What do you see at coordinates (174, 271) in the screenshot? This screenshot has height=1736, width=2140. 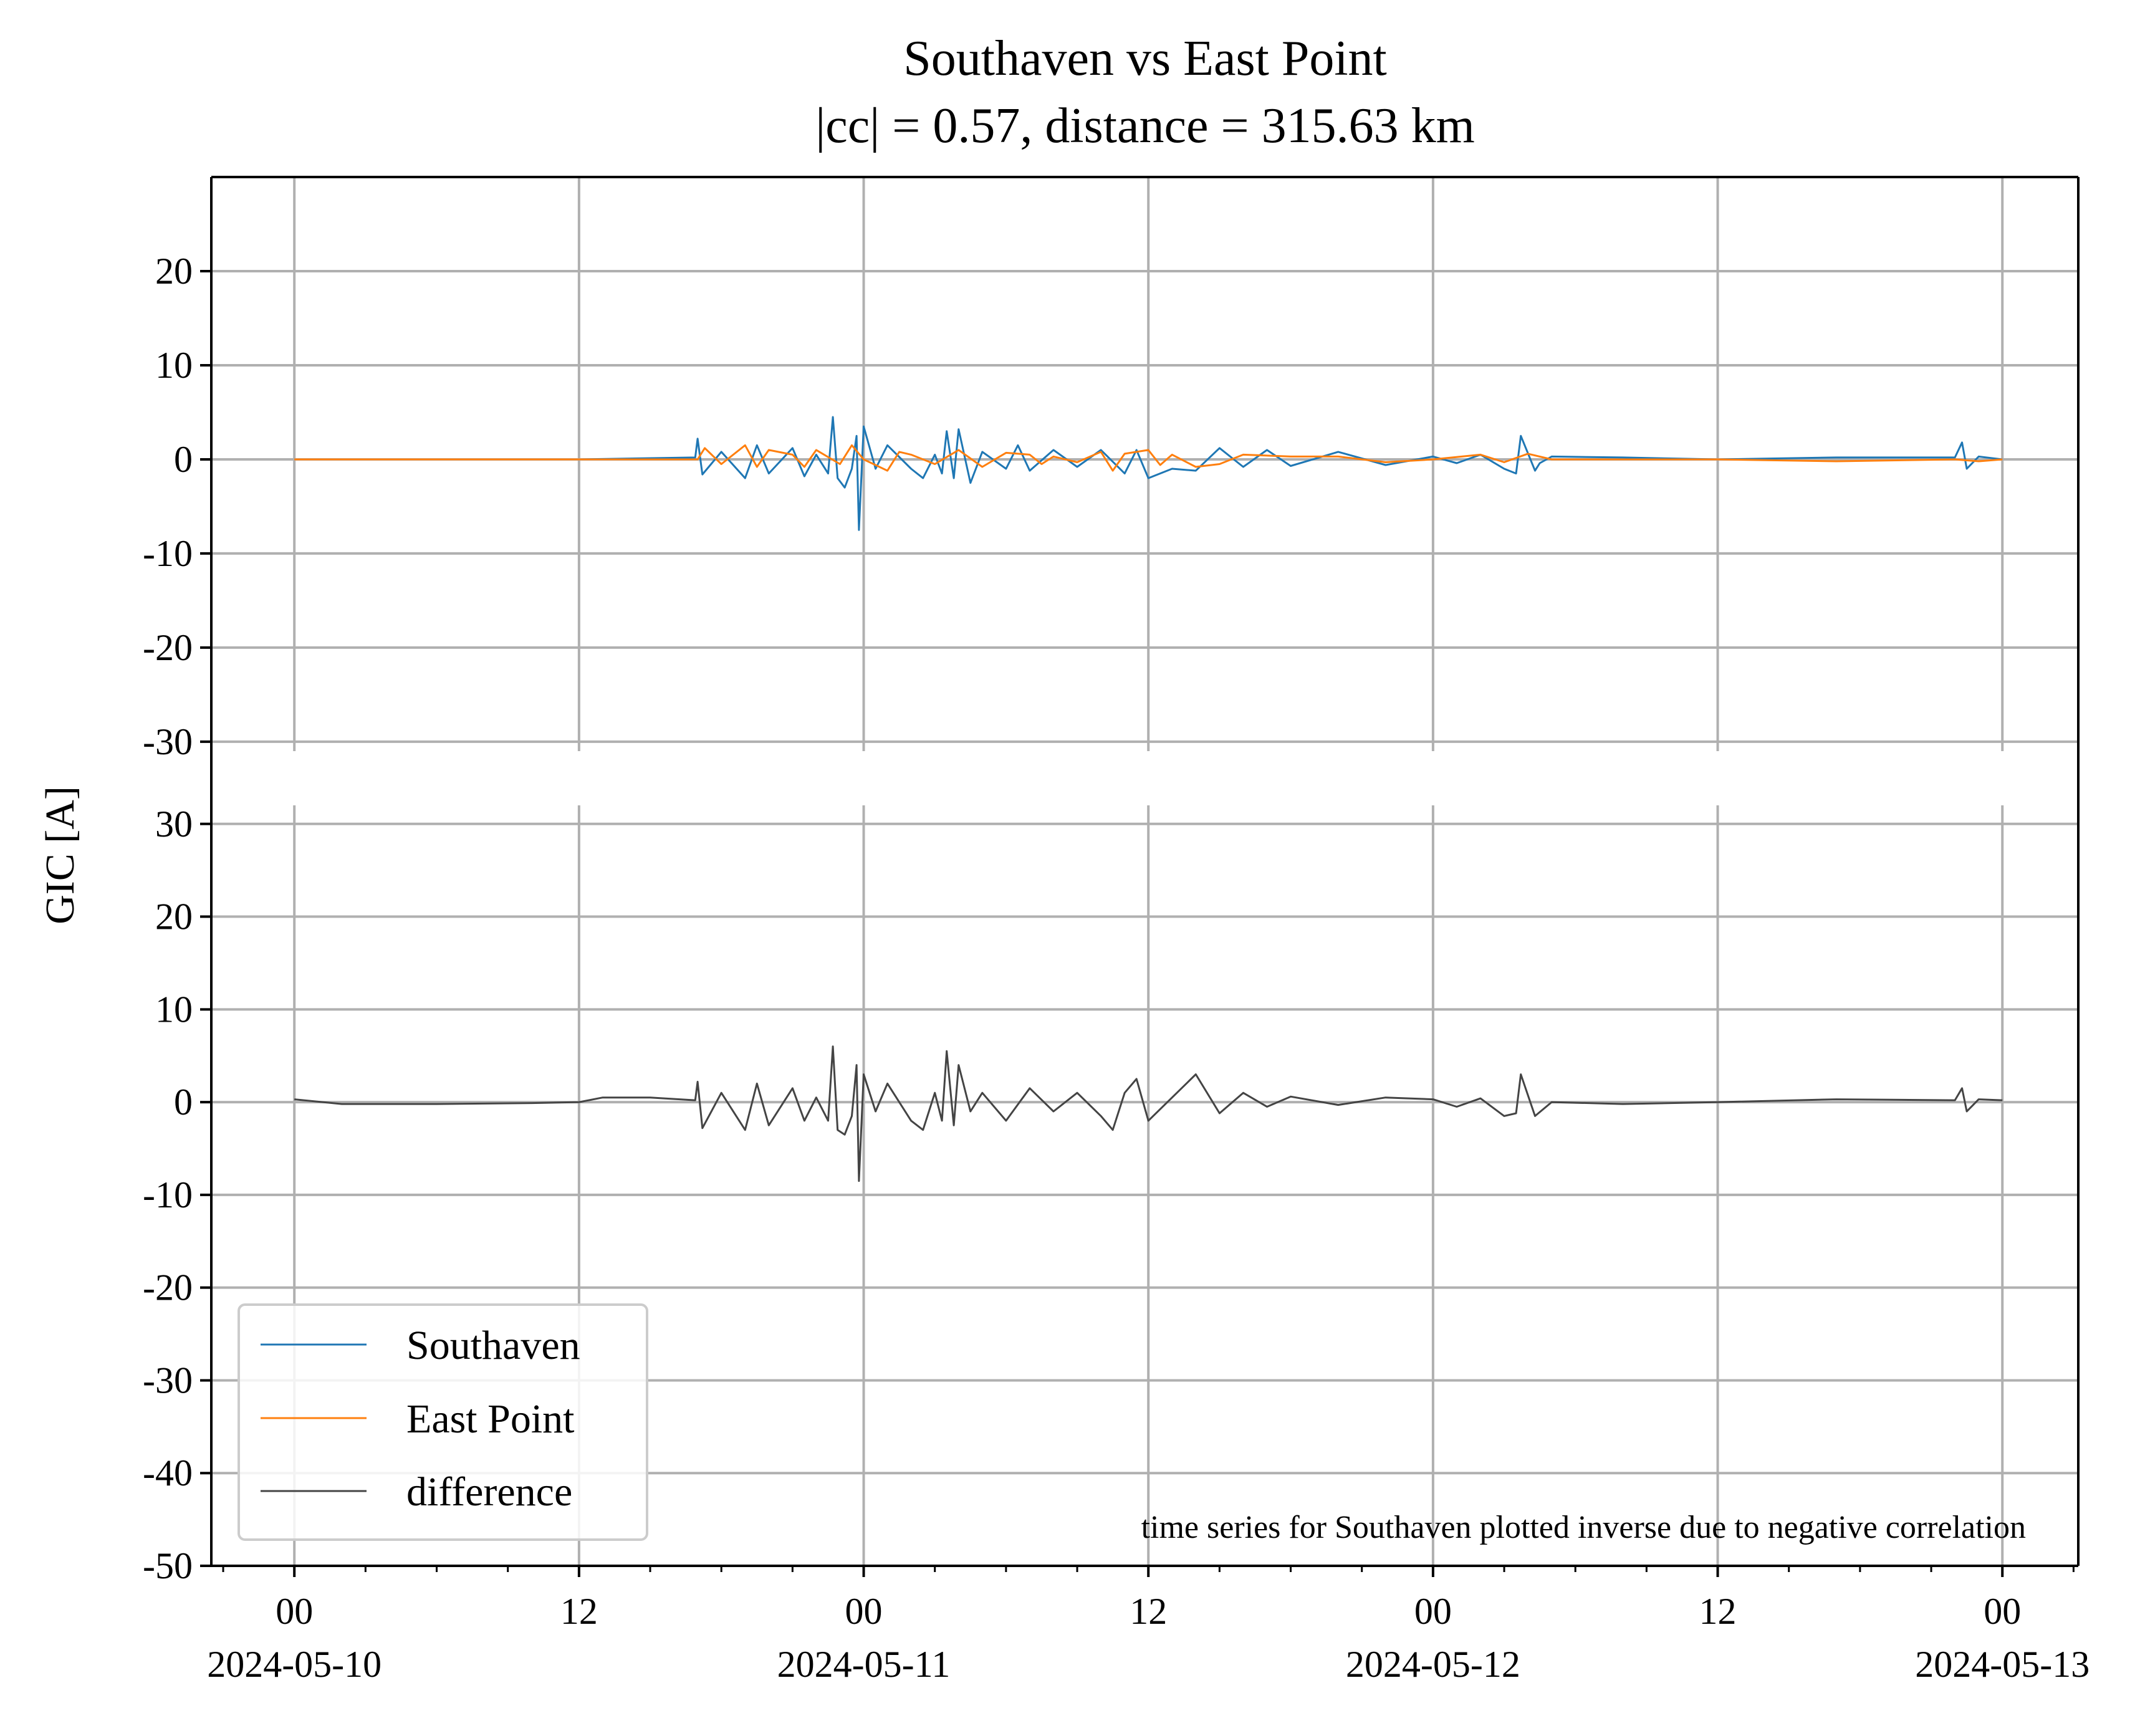 I see `top-y-tick-label: 20` at bounding box center [174, 271].